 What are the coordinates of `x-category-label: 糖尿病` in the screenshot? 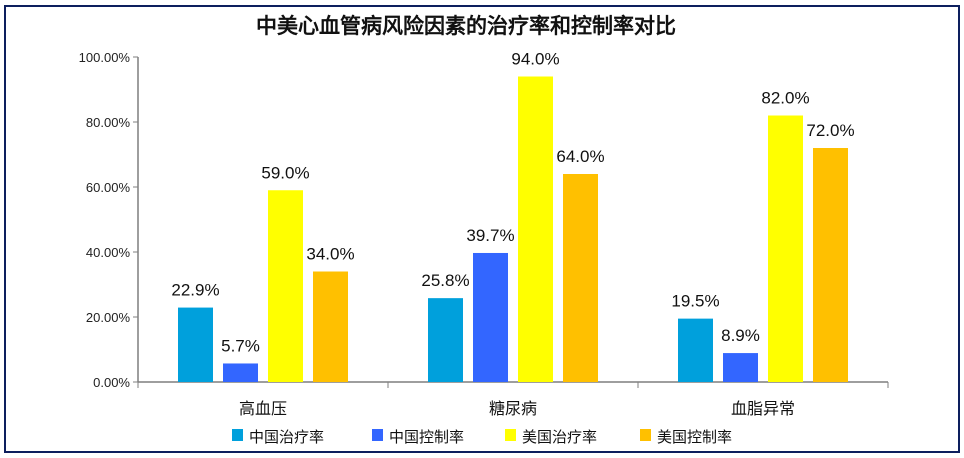 It's located at (513, 408).